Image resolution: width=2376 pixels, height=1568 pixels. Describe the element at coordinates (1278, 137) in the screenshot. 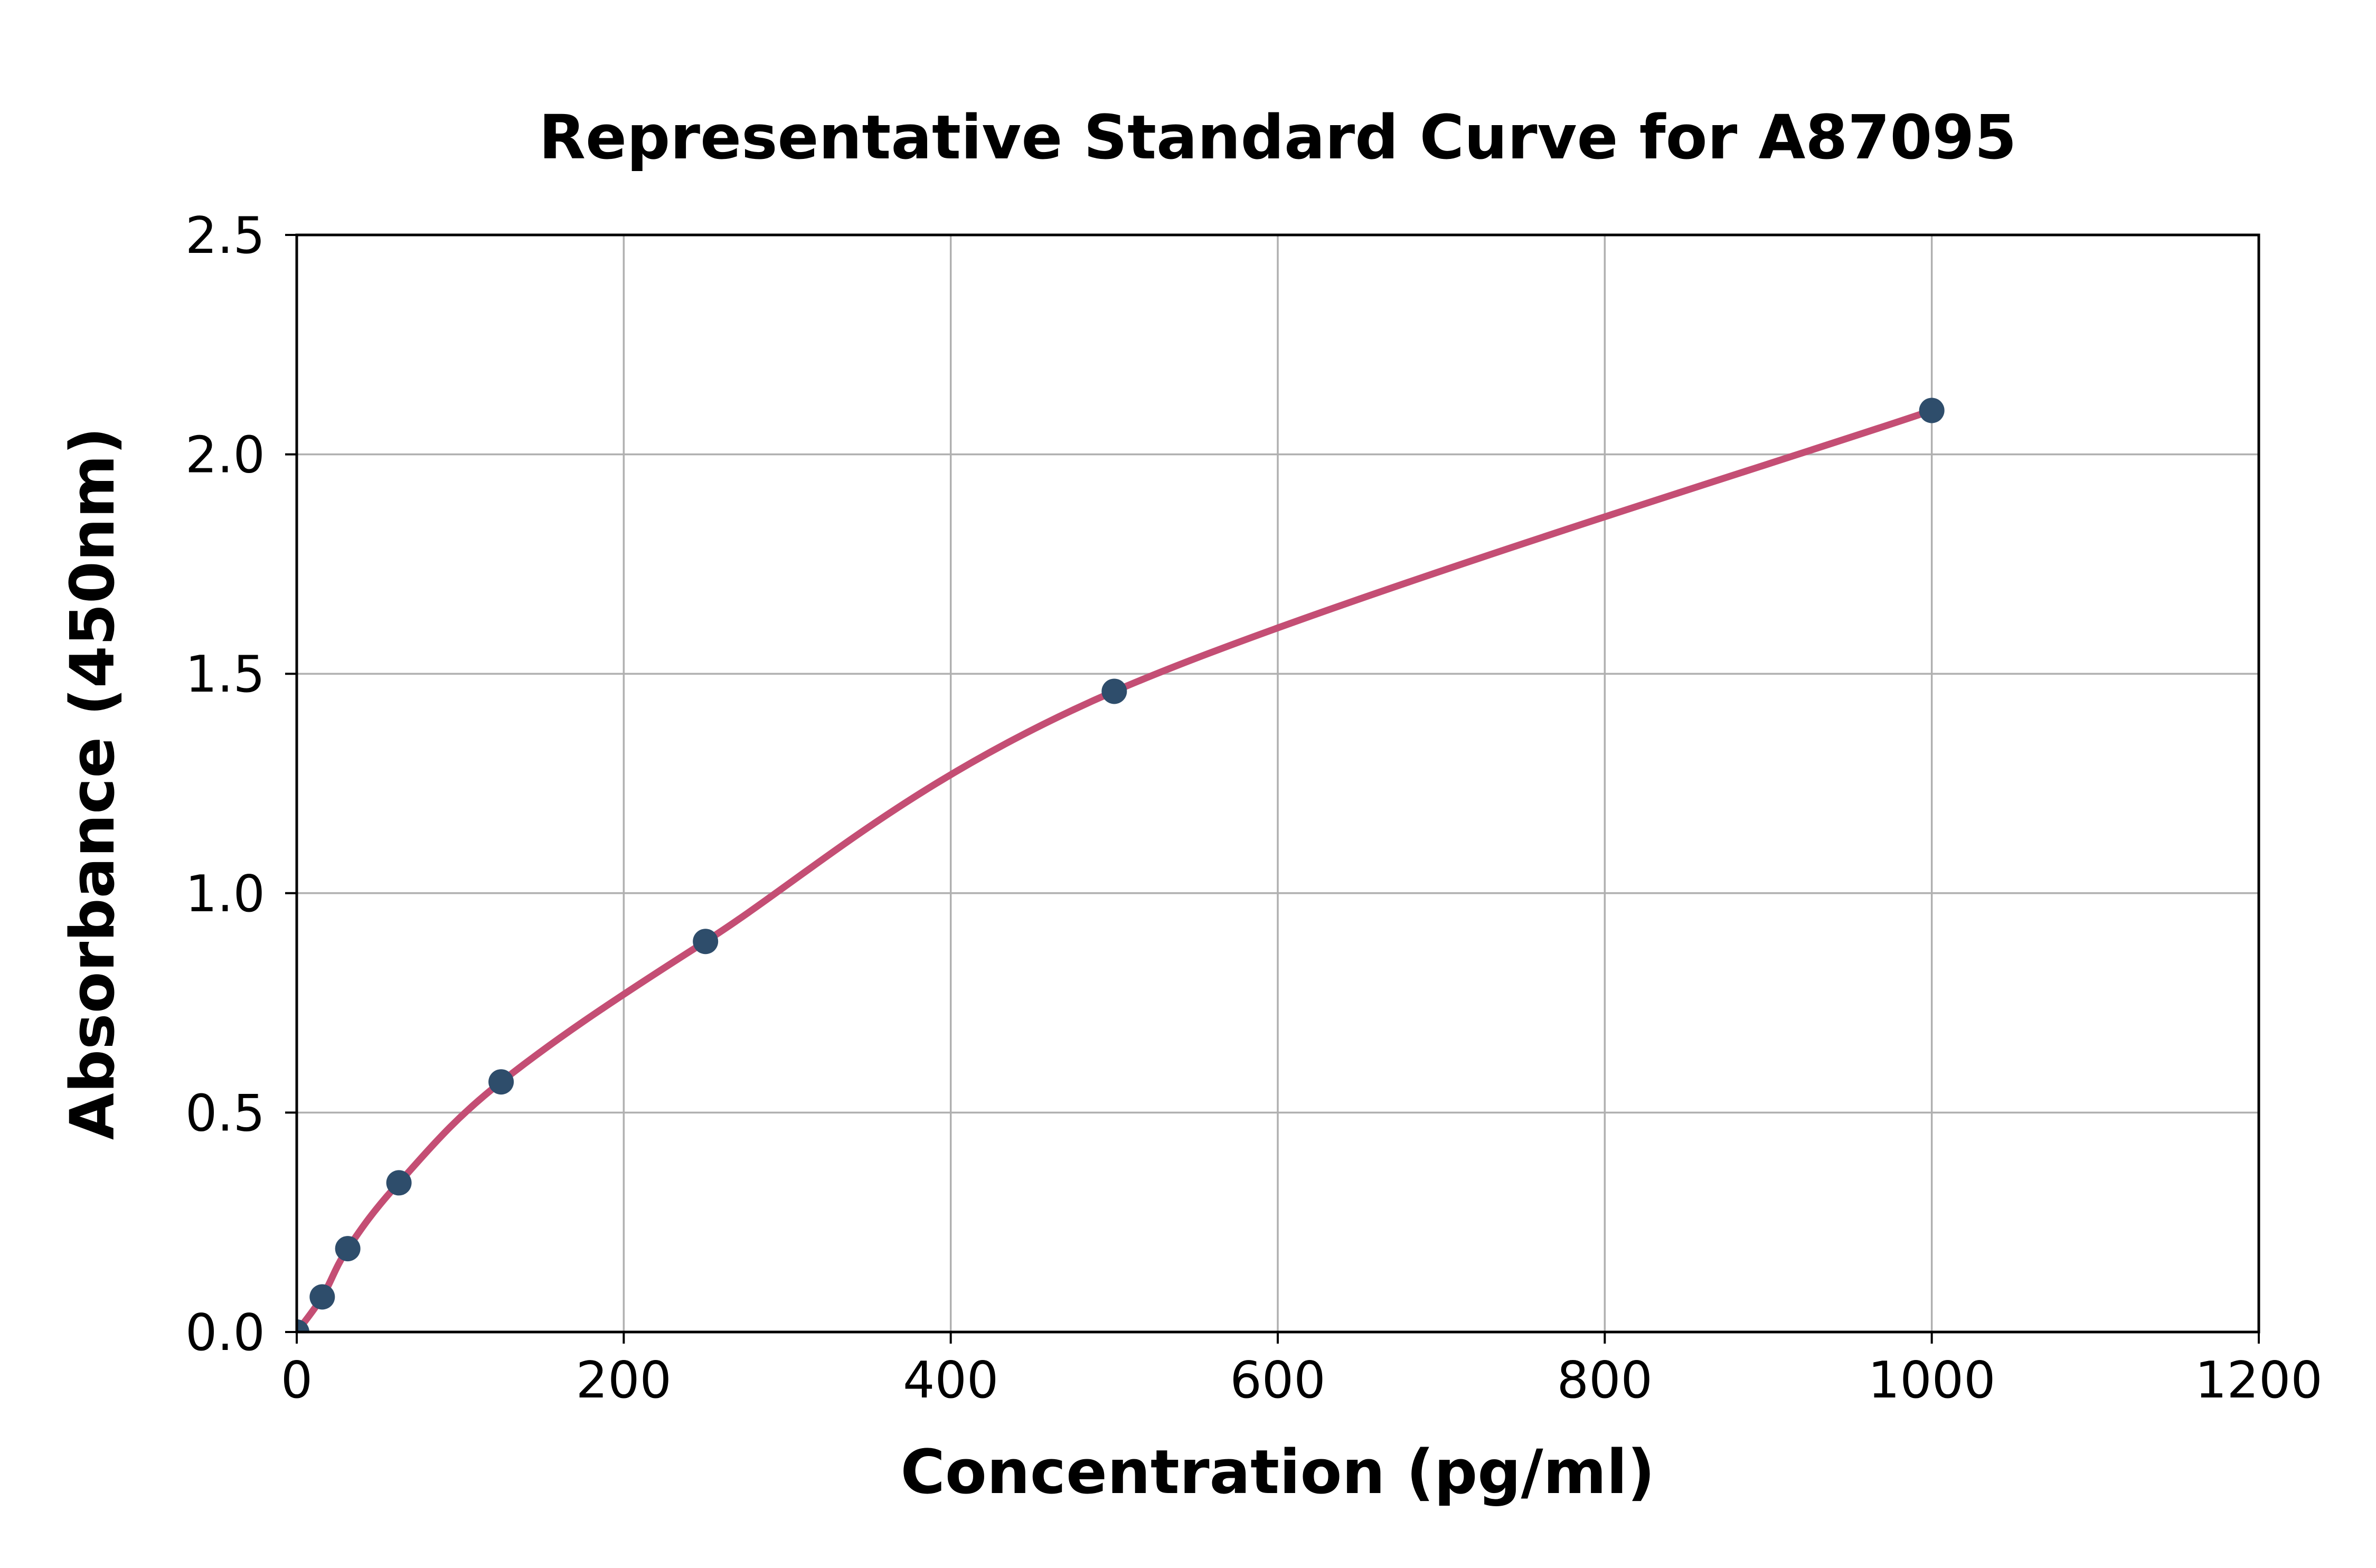

I see `chart-title: Representative Standard Curve for A87095` at that location.